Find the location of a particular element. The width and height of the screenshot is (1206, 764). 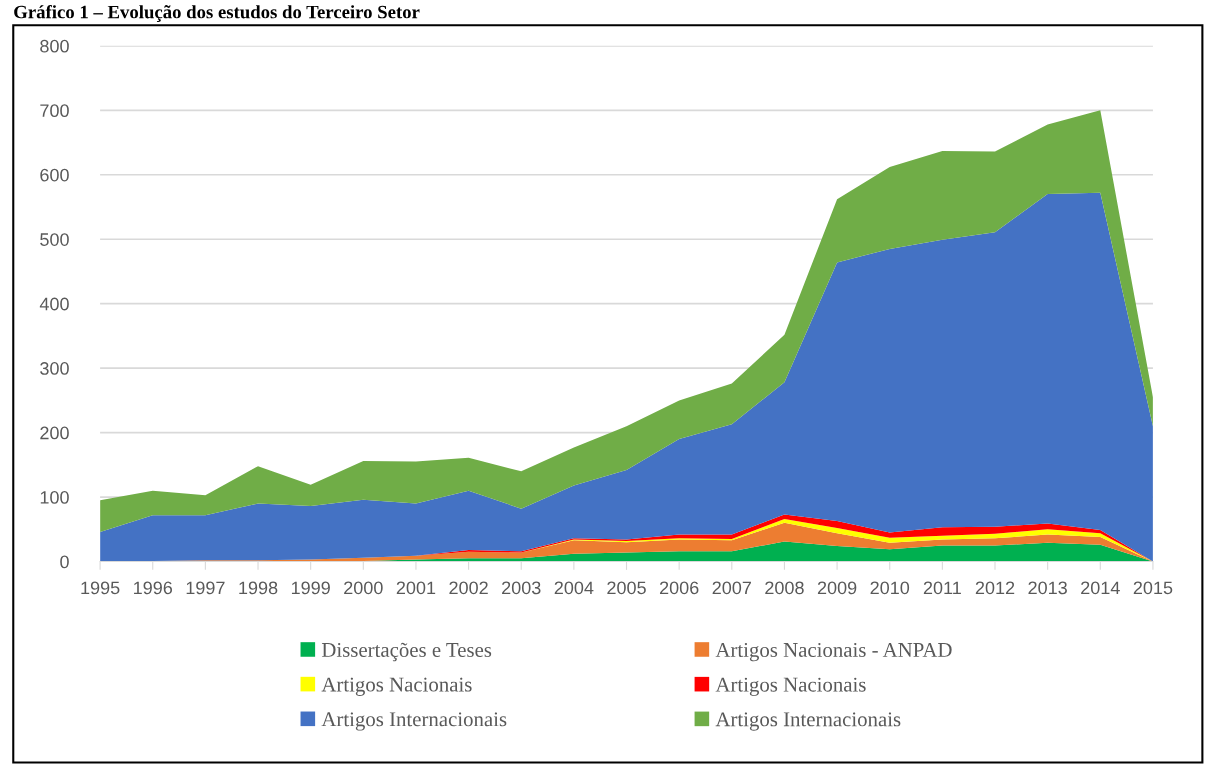

x-tick-label: 2005 is located at coordinates (626, 588).